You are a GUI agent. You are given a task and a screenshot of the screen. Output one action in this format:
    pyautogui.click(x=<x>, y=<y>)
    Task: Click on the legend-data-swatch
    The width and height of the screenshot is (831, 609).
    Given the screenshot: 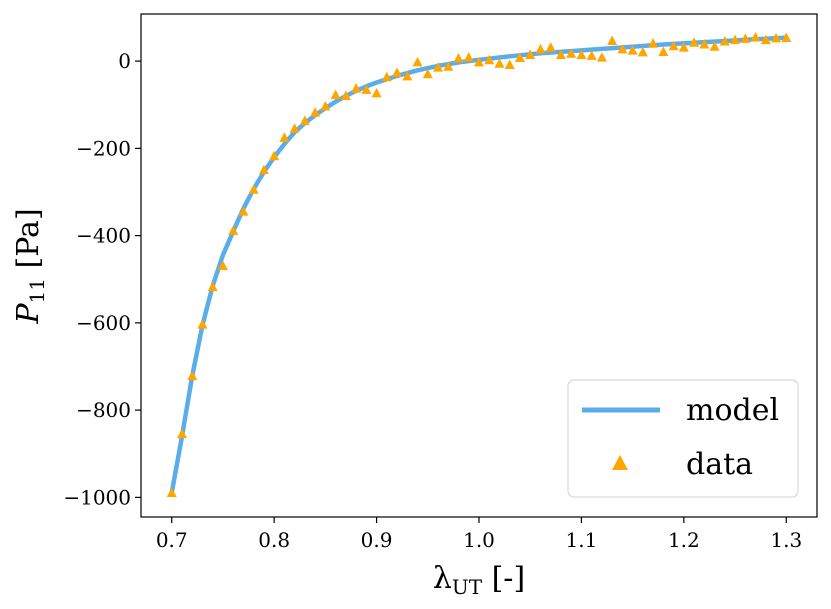 What is the action you would take?
    pyautogui.click(x=620, y=462)
    